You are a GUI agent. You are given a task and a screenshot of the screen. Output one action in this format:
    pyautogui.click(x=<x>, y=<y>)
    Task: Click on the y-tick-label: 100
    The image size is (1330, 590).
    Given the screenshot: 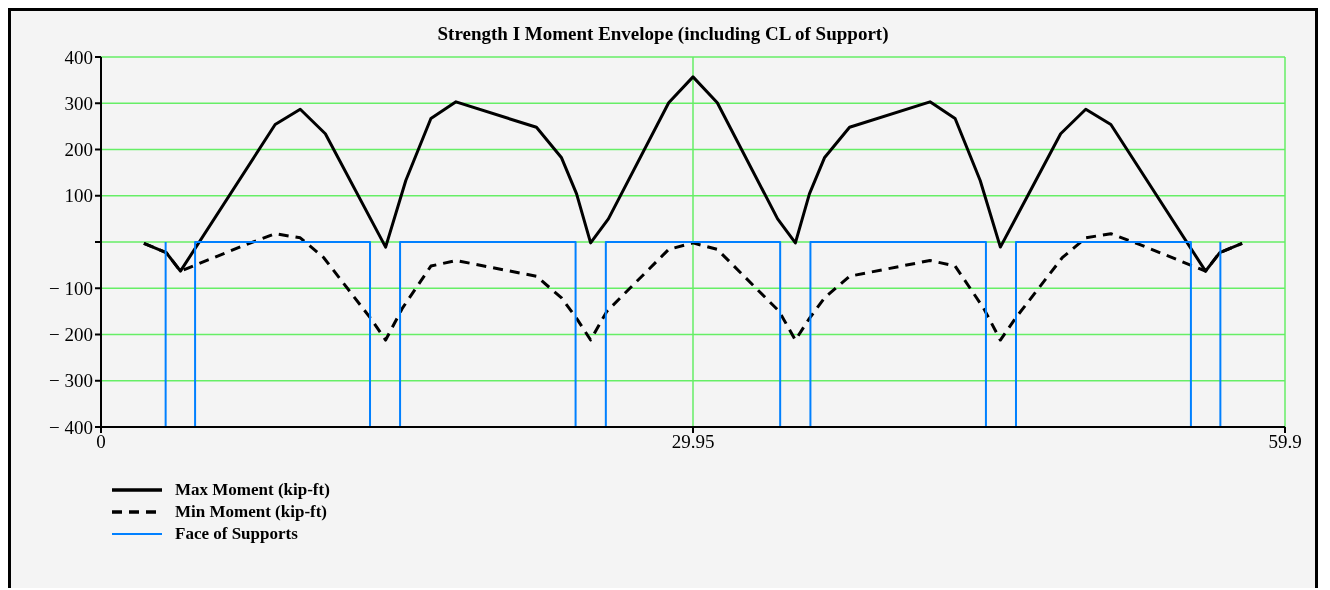 What is the action you would take?
    pyautogui.click(x=78, y=196)
    